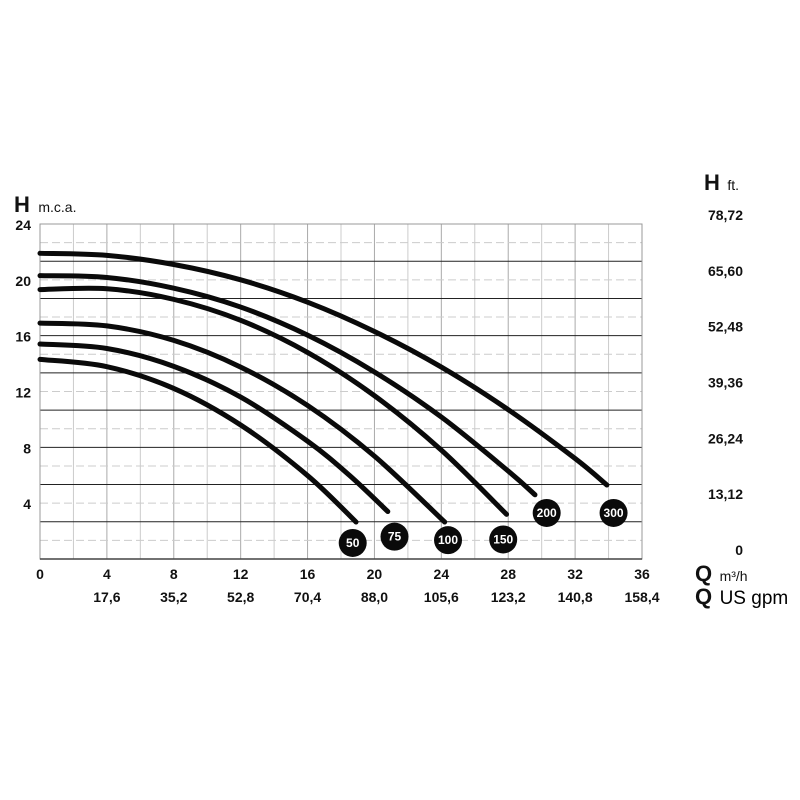 The image size is (800, 800). What do you see at coordinates (725, 215) in the screenshot?
I see `y-tick-label-right: 78,72` at bounding box center [725, 215].